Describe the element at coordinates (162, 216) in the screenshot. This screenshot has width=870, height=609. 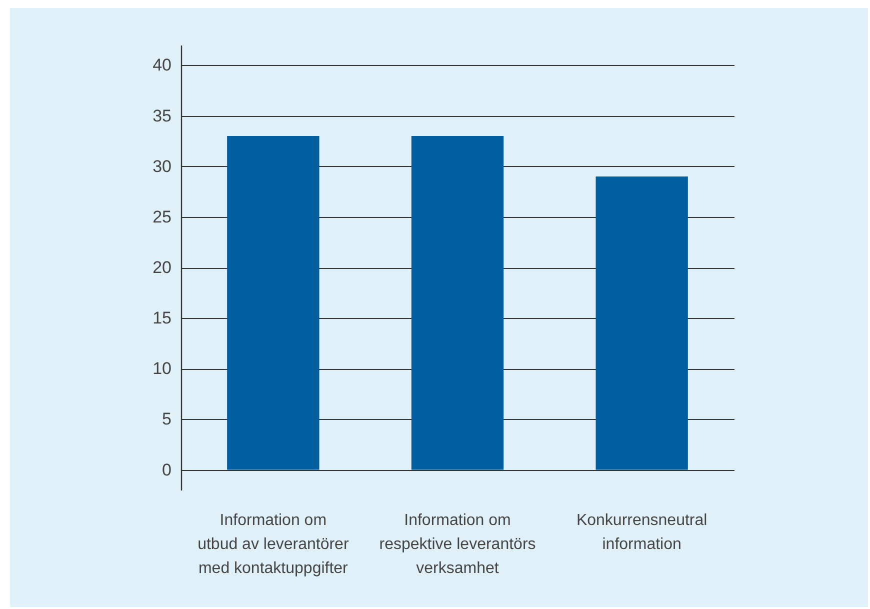
I see `y-tick-label: 25` at that location.